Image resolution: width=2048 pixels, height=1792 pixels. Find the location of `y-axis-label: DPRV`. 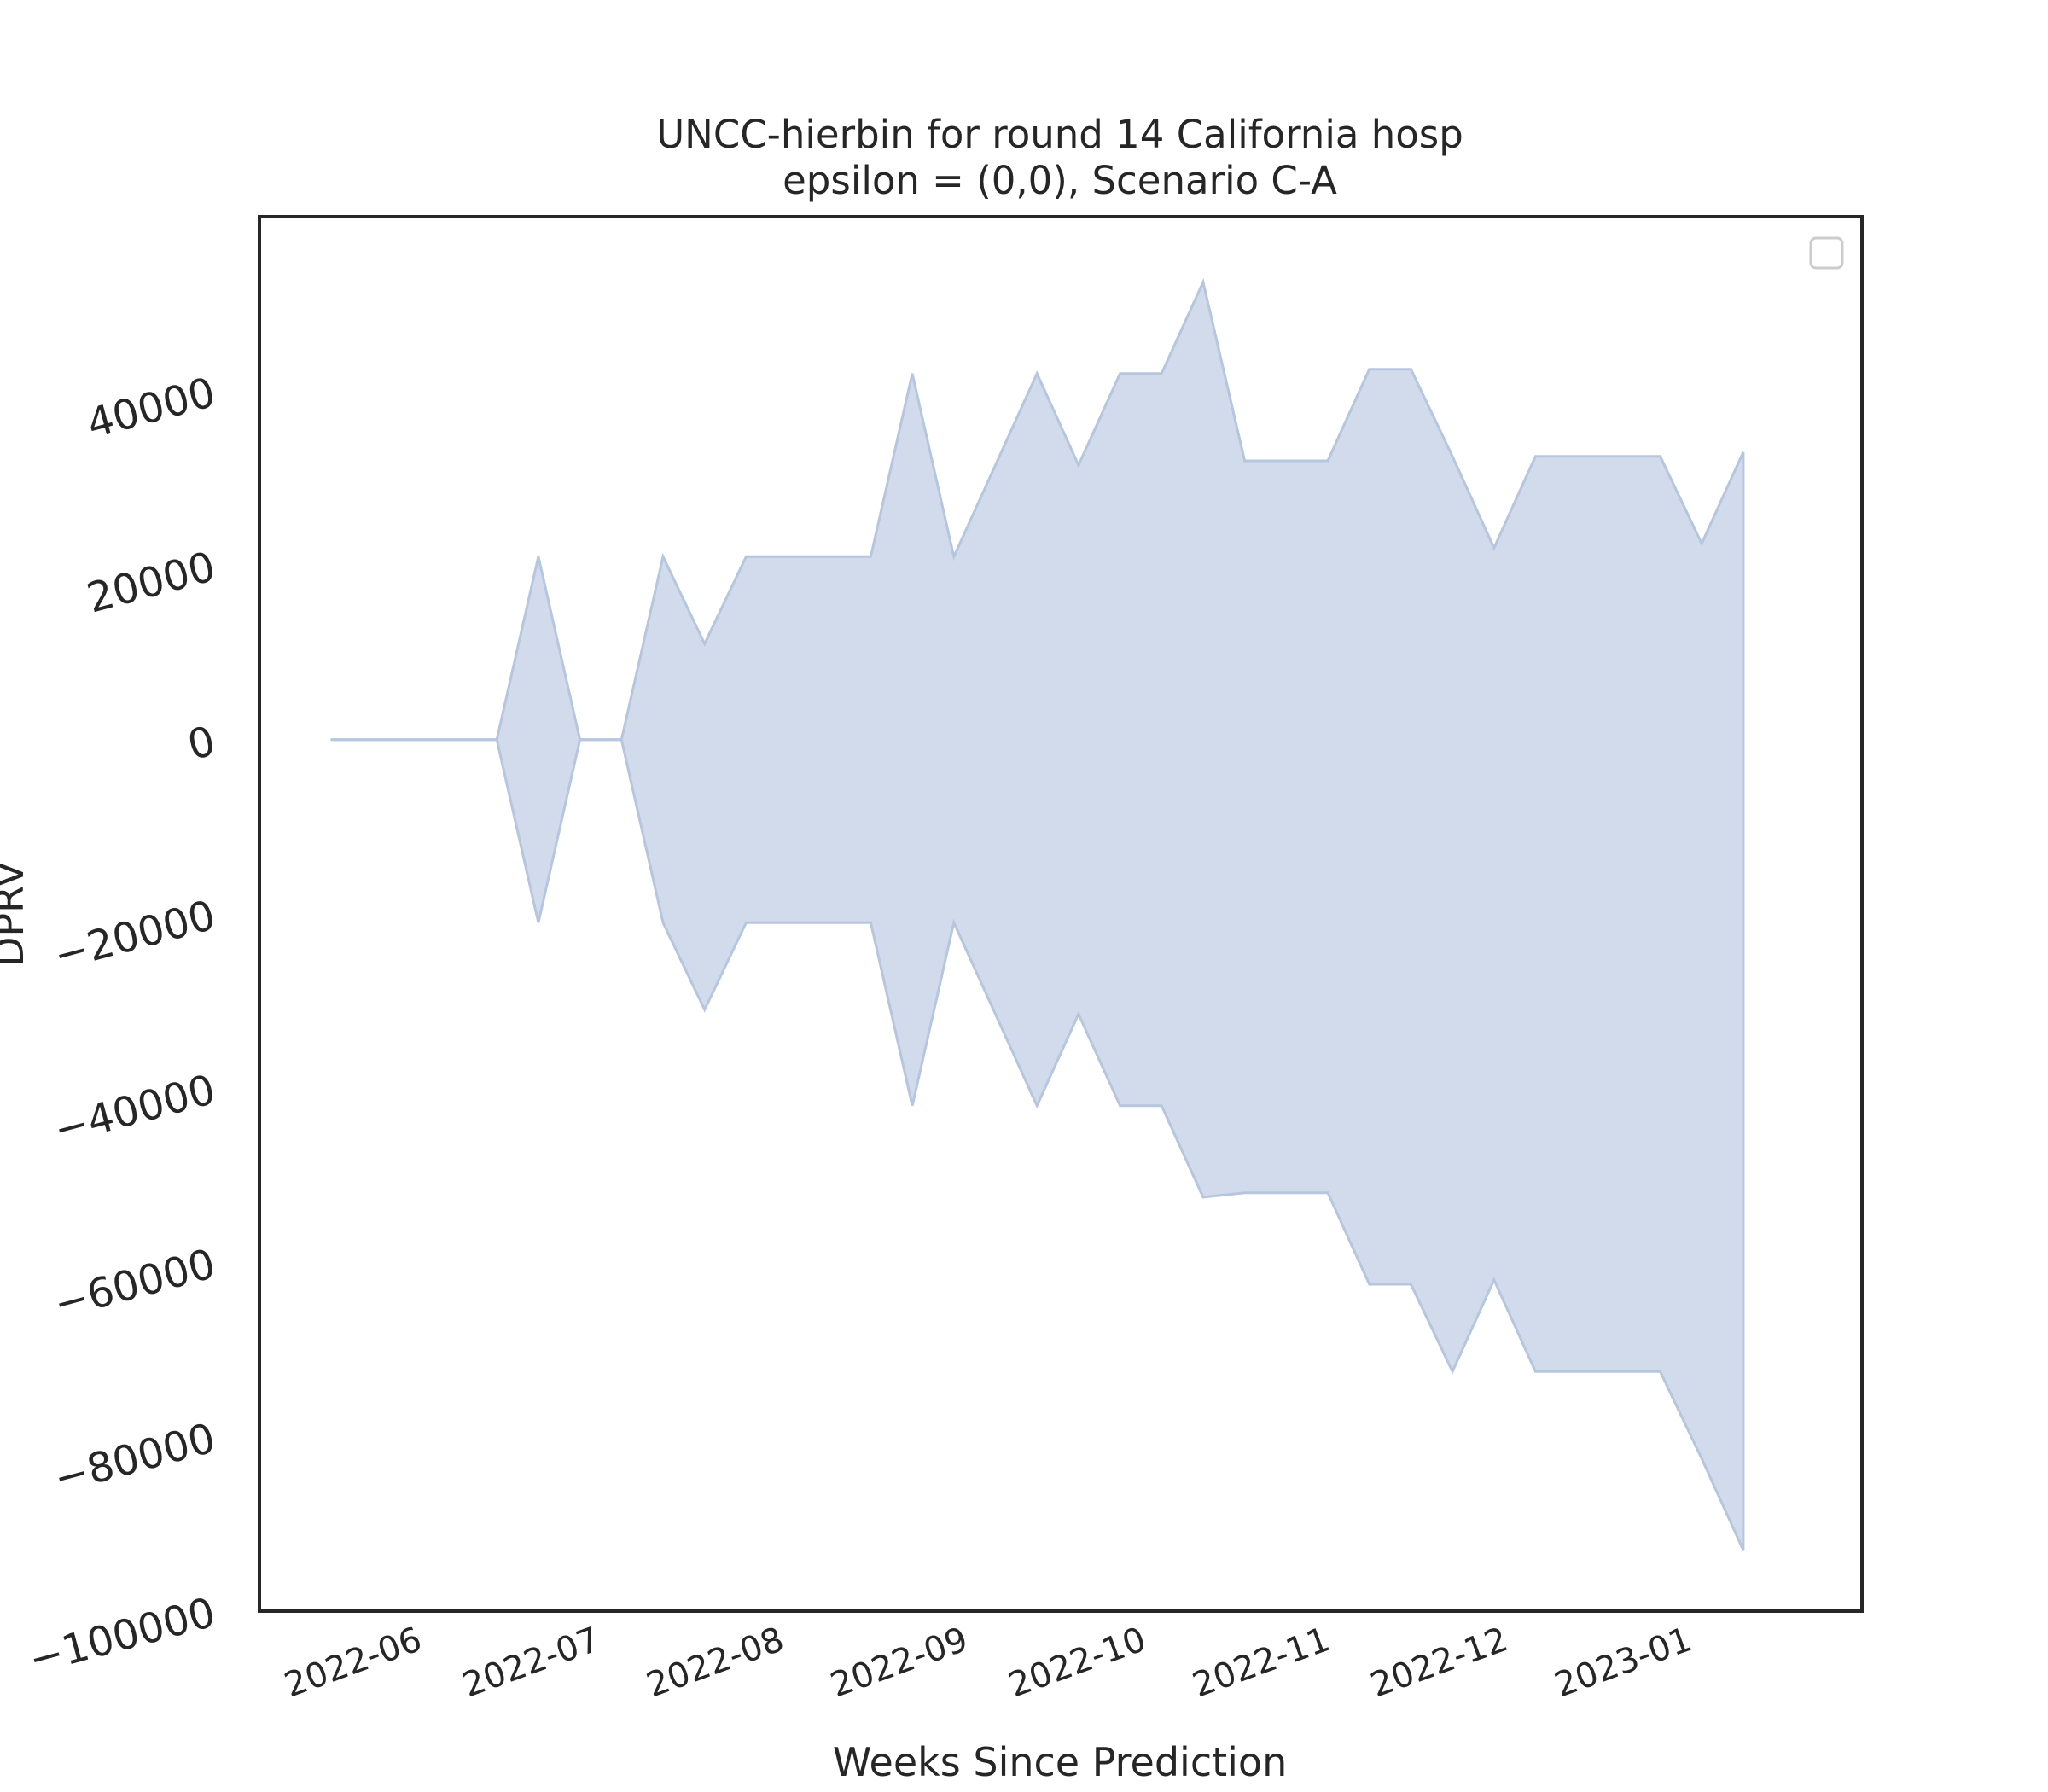

y-axis-label: DPRV is located at coordinates (16, 914).